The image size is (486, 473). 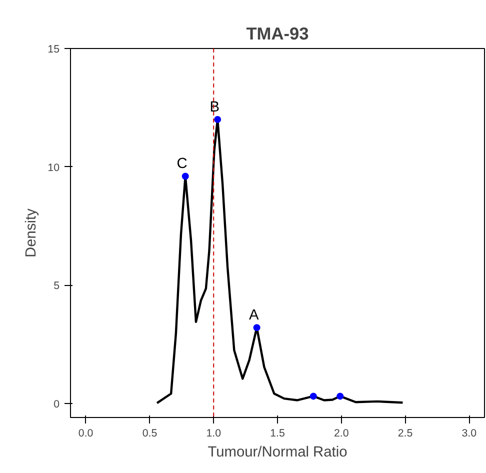 I want to click on x-tick-label: 1.0, so click(x=214, y=434).